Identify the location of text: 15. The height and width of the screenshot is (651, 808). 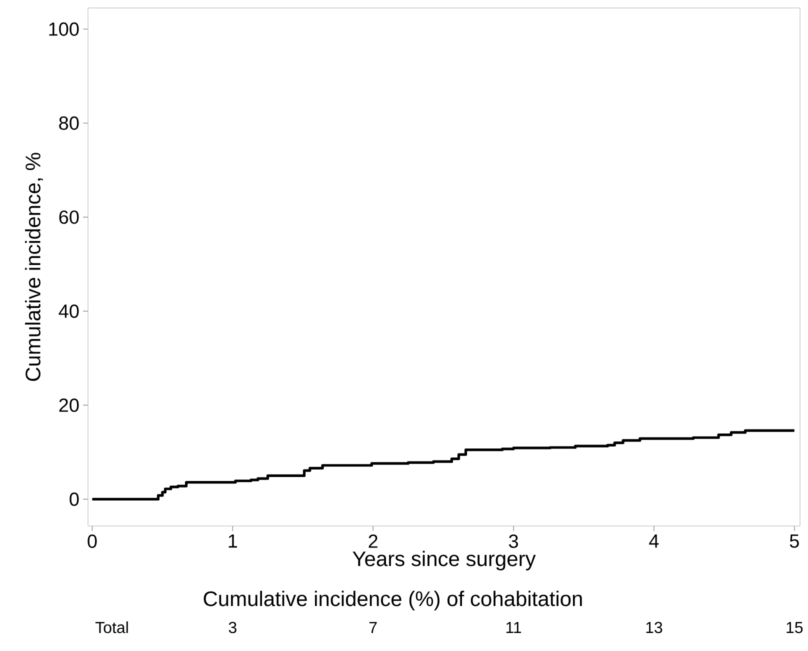
(794, 628).